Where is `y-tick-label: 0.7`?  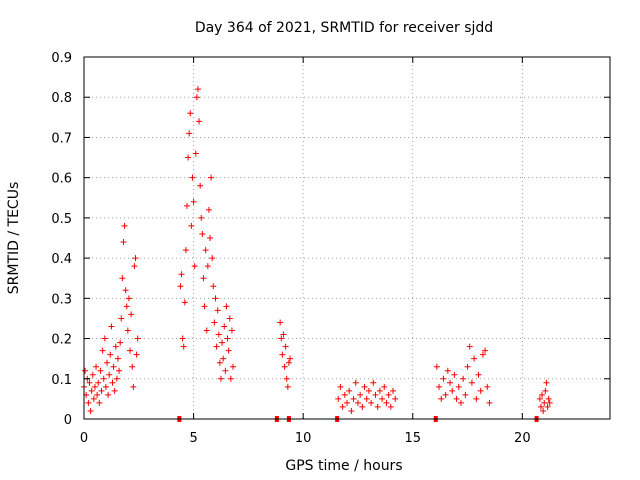
y-tick-label: 0.7 is located at coordinates (61, 138).